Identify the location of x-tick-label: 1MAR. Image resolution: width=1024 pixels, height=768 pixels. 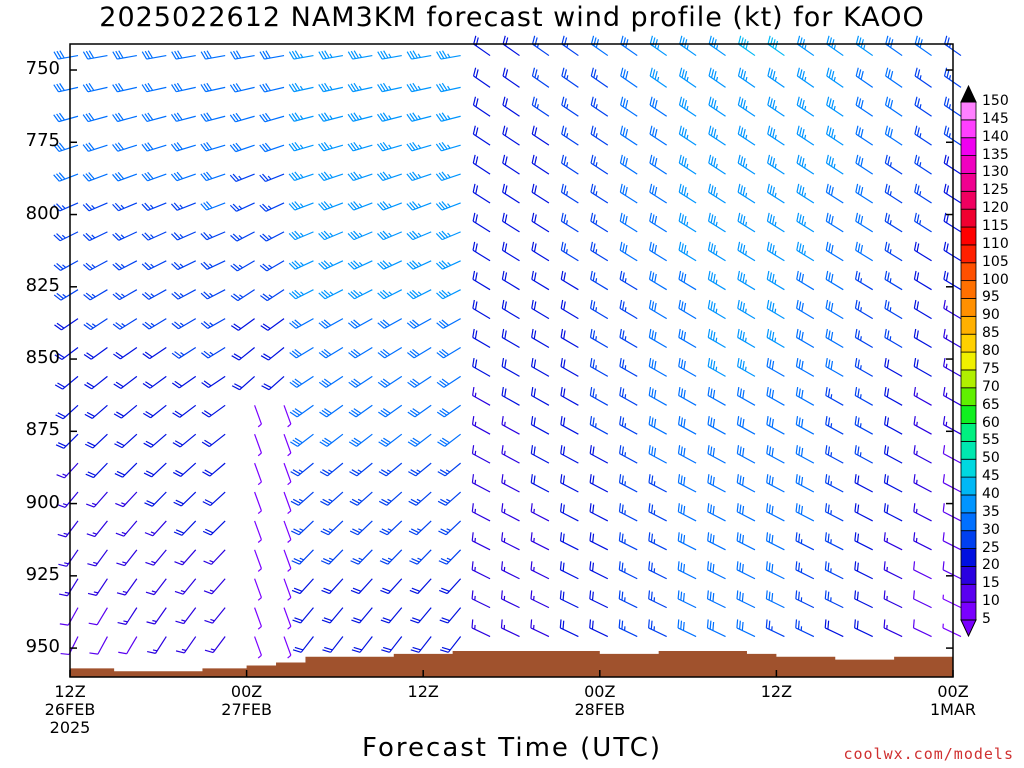
(953, 709).